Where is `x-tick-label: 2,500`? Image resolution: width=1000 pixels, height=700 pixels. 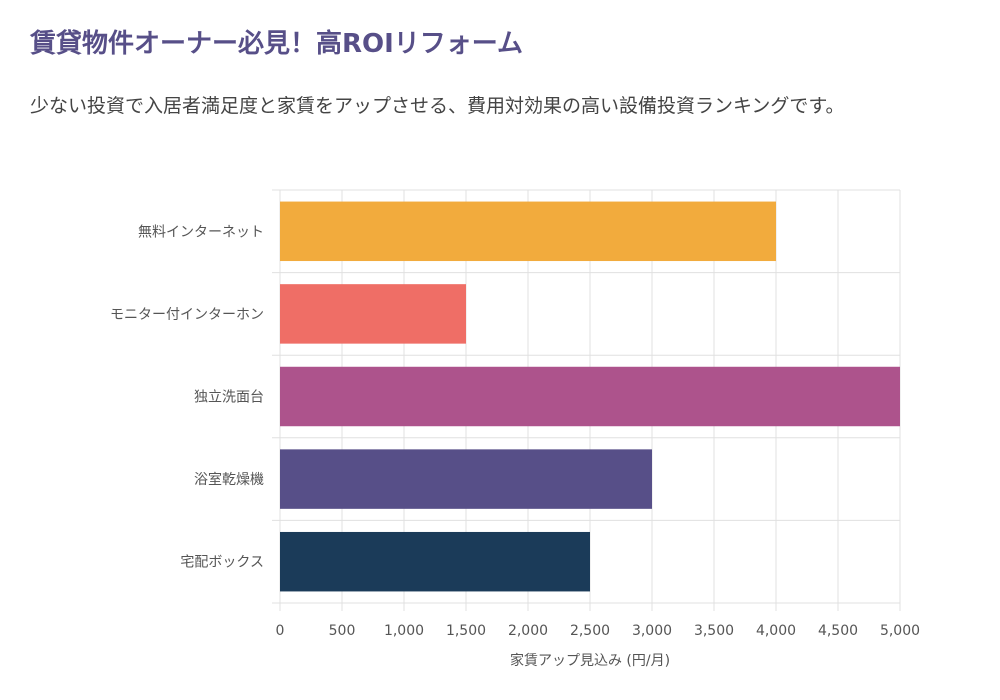
x-tick-label: 2,500 is located at coordinates (590, 631).